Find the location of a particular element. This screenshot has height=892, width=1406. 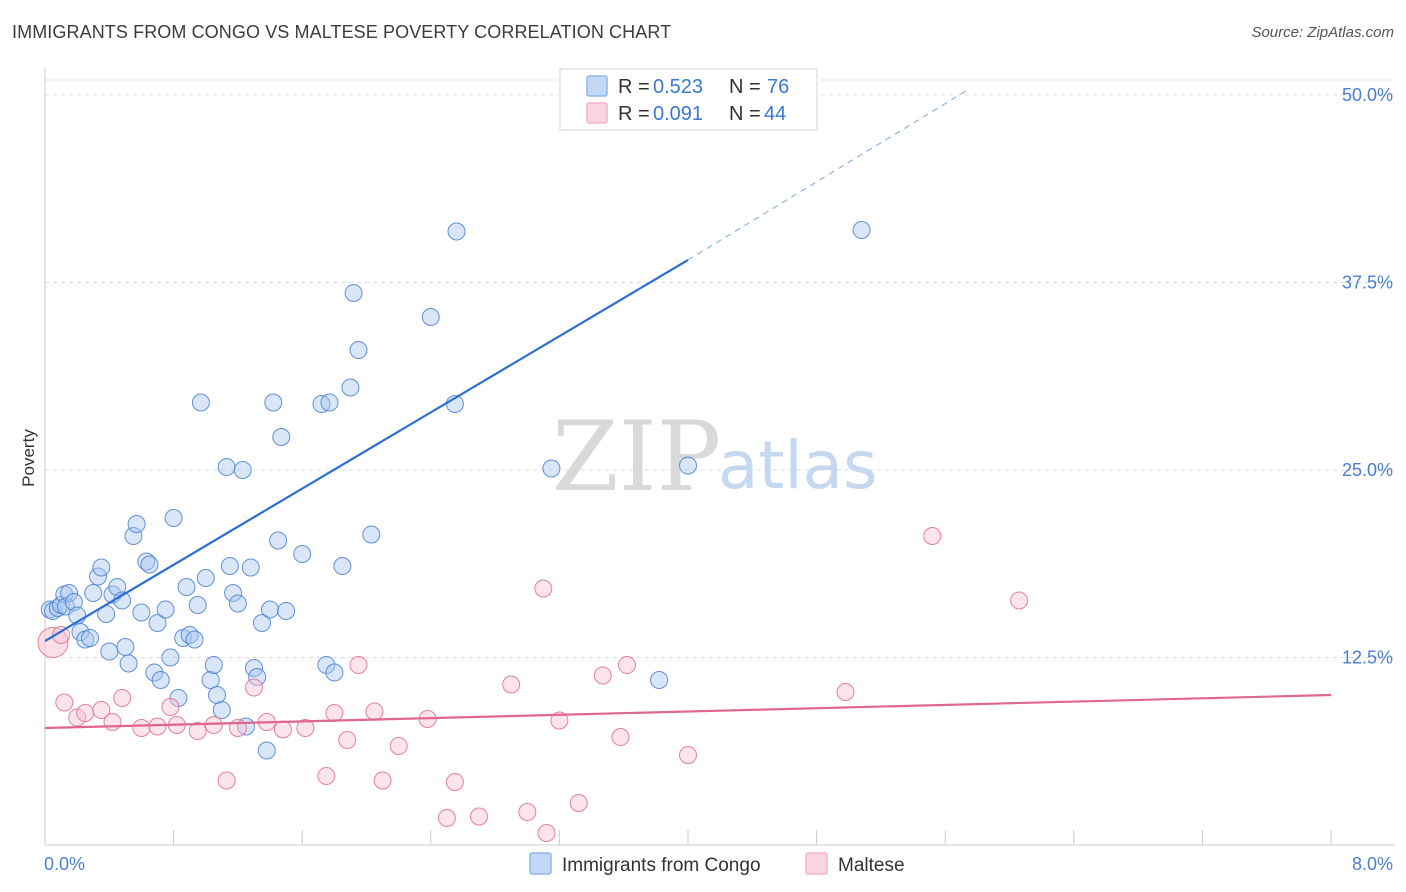

stats-legend: R = 0.523 N = 76 R = 0.091 N = 44 is located at coordinates (688, 99).